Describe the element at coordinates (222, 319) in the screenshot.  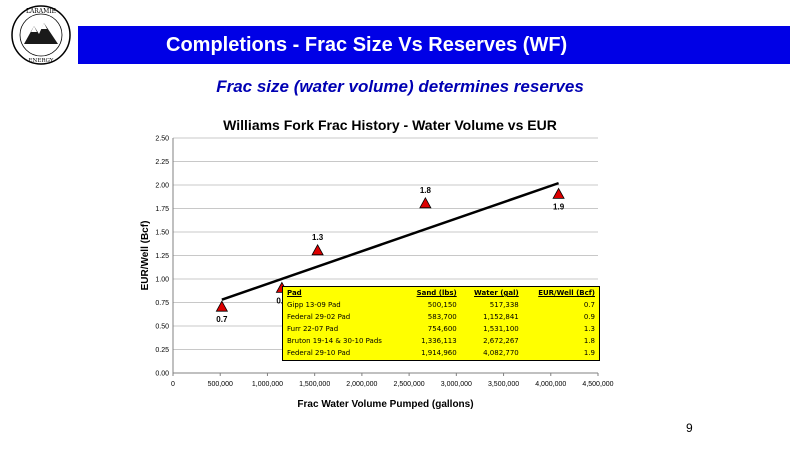
I see `data-label: 0.7` at that location.